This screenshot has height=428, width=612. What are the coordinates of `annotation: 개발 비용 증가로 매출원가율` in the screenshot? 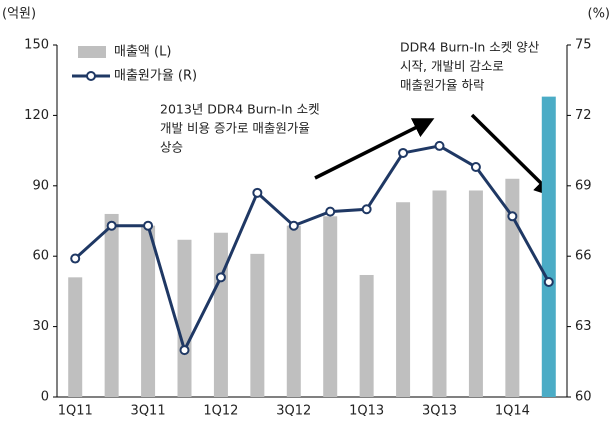 It's located at (235, 128).